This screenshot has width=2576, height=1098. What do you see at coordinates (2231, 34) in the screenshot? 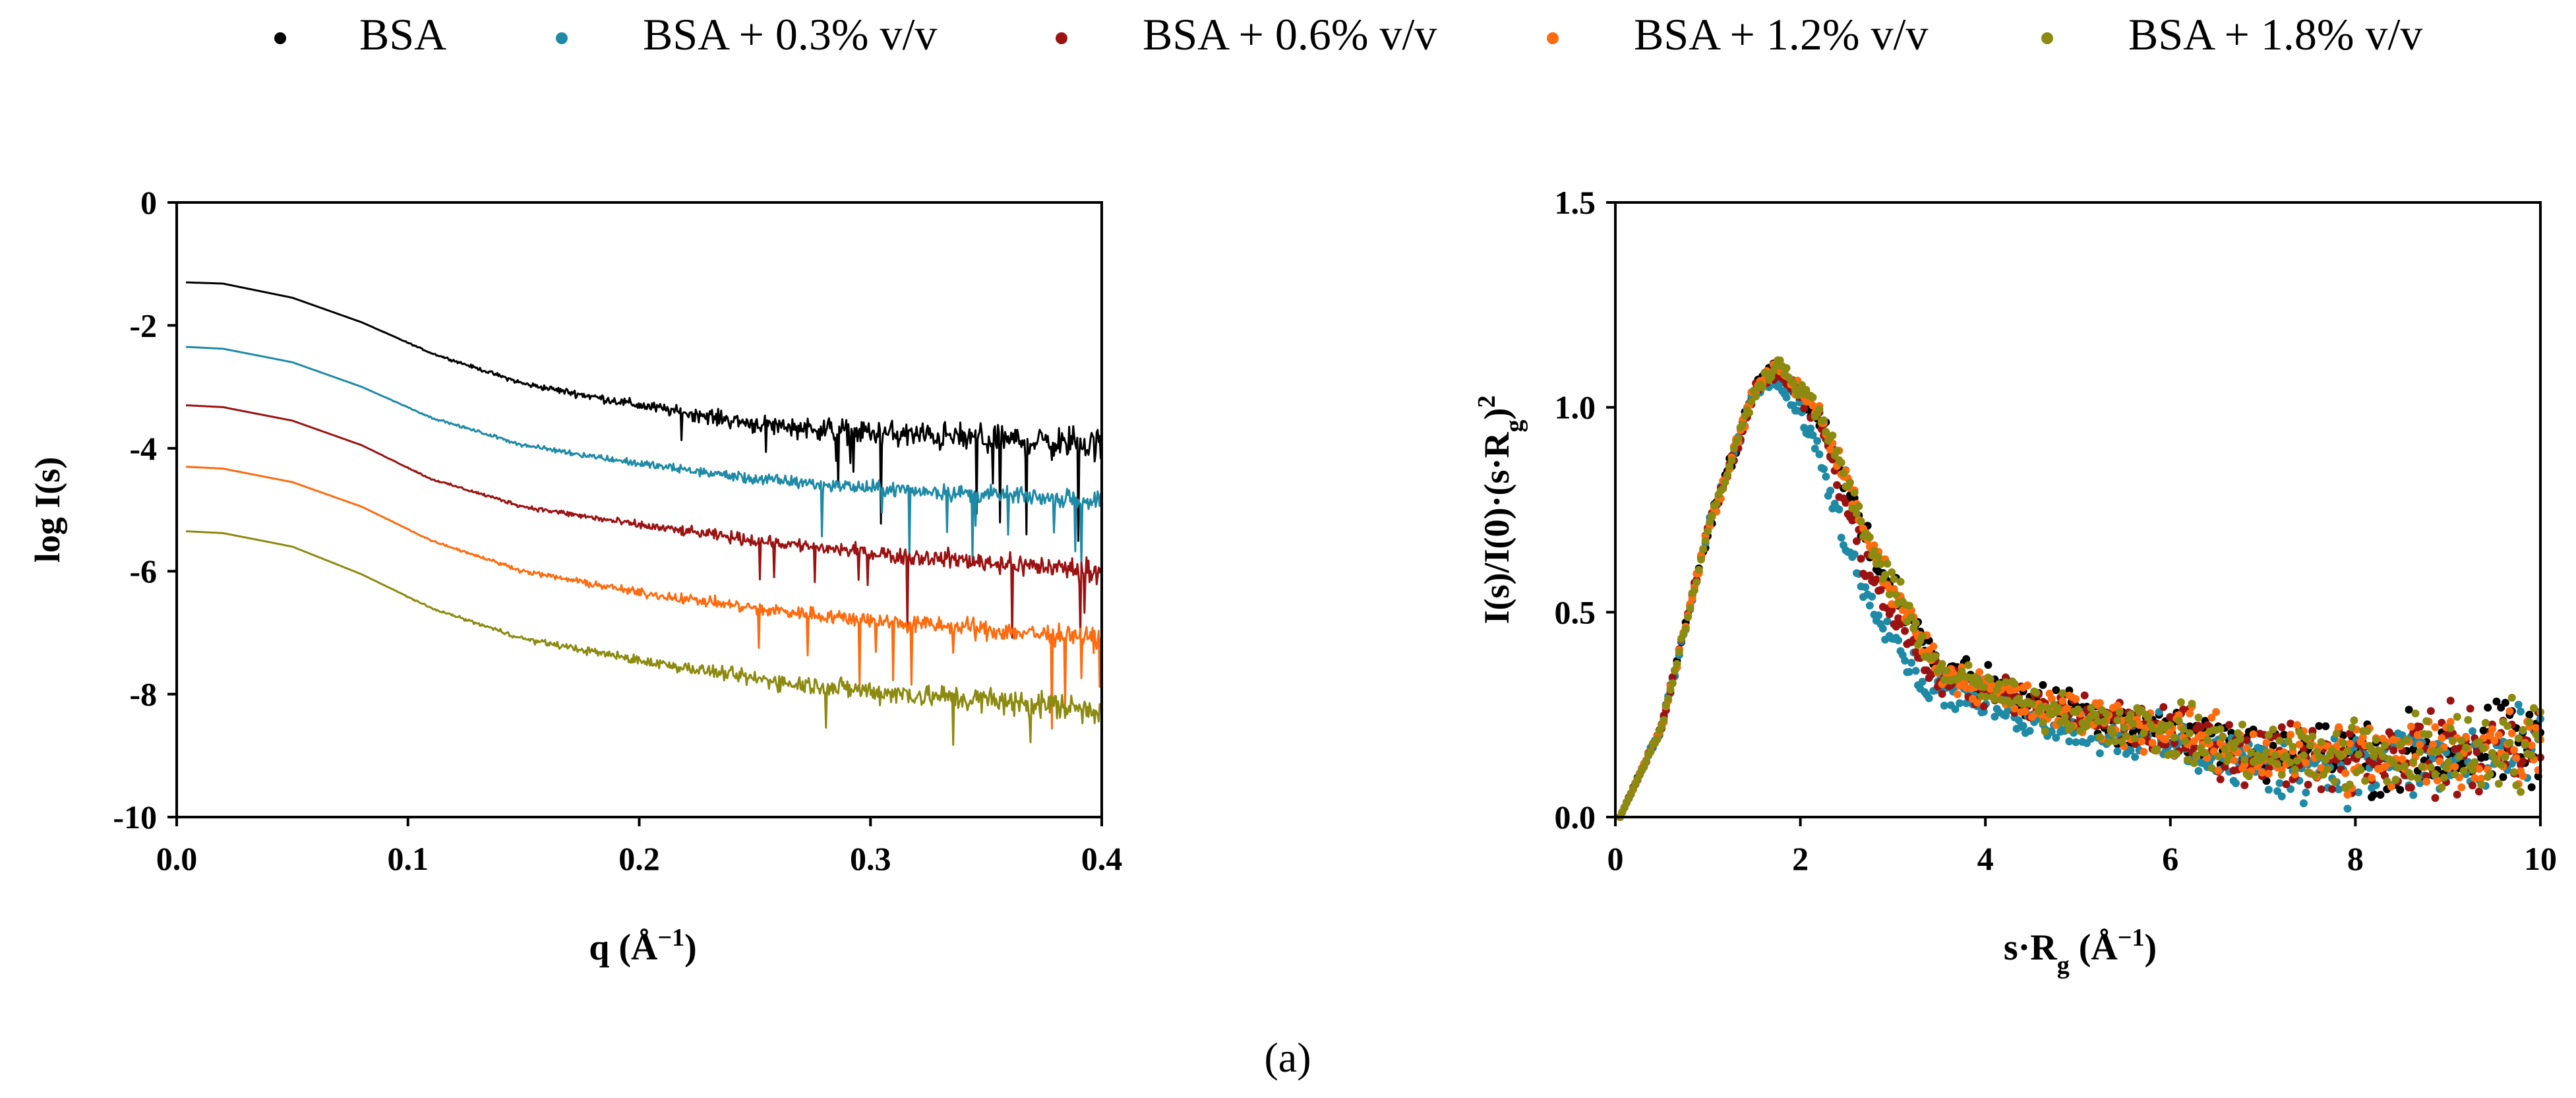
I see `legend-item-bsa-1-8: BSA + 1.8% v/v` at bounding box center [2231, 34].